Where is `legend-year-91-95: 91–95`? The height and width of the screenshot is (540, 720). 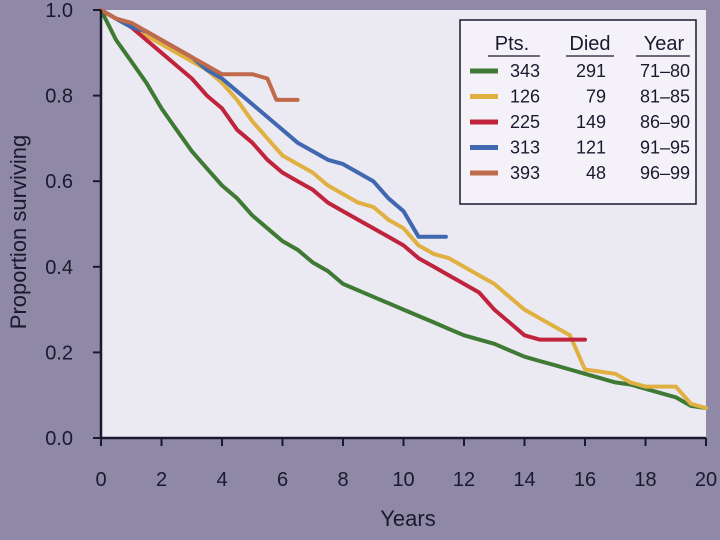
legend-year-91-95: 91–95 is located at coordinates (665, 148).